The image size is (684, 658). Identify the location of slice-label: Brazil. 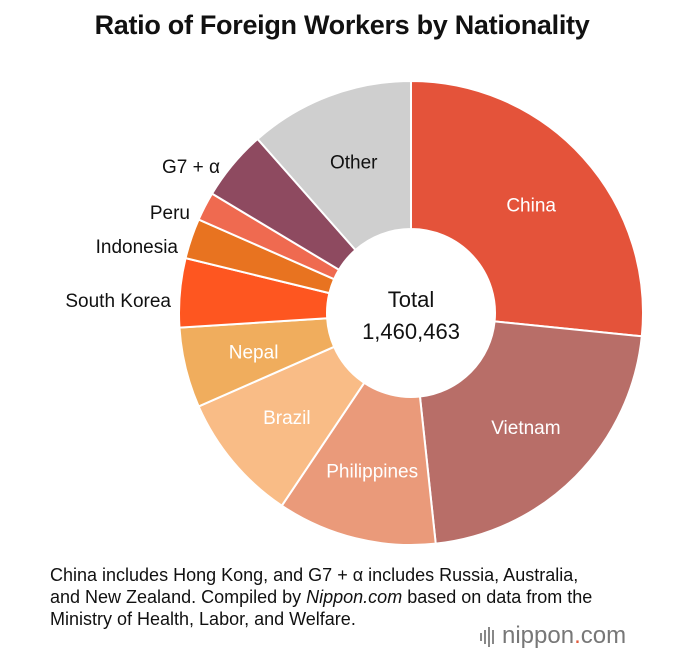
(287, 418).